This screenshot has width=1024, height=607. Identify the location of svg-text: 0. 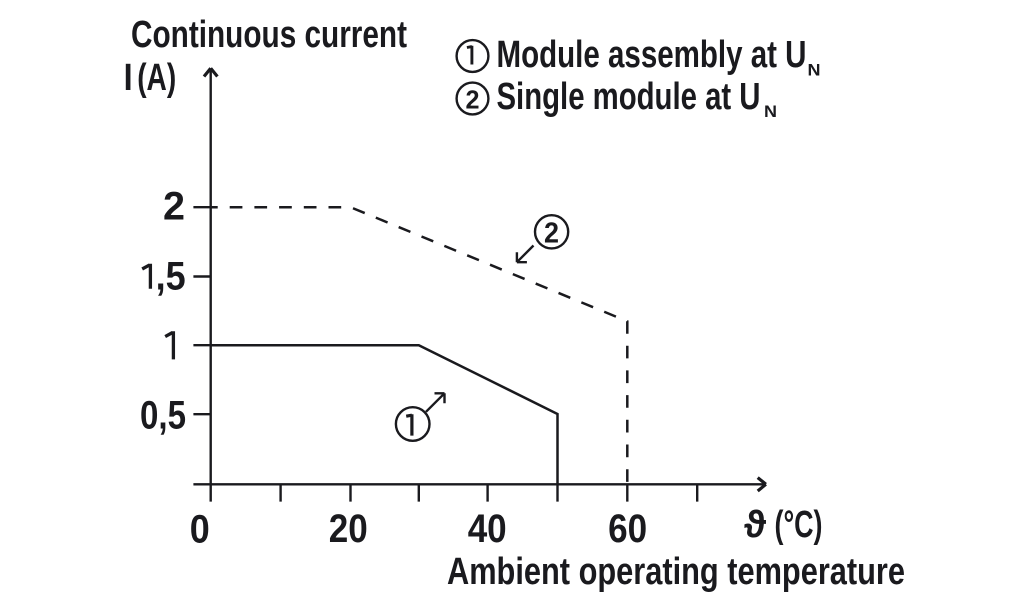
(200, 530).